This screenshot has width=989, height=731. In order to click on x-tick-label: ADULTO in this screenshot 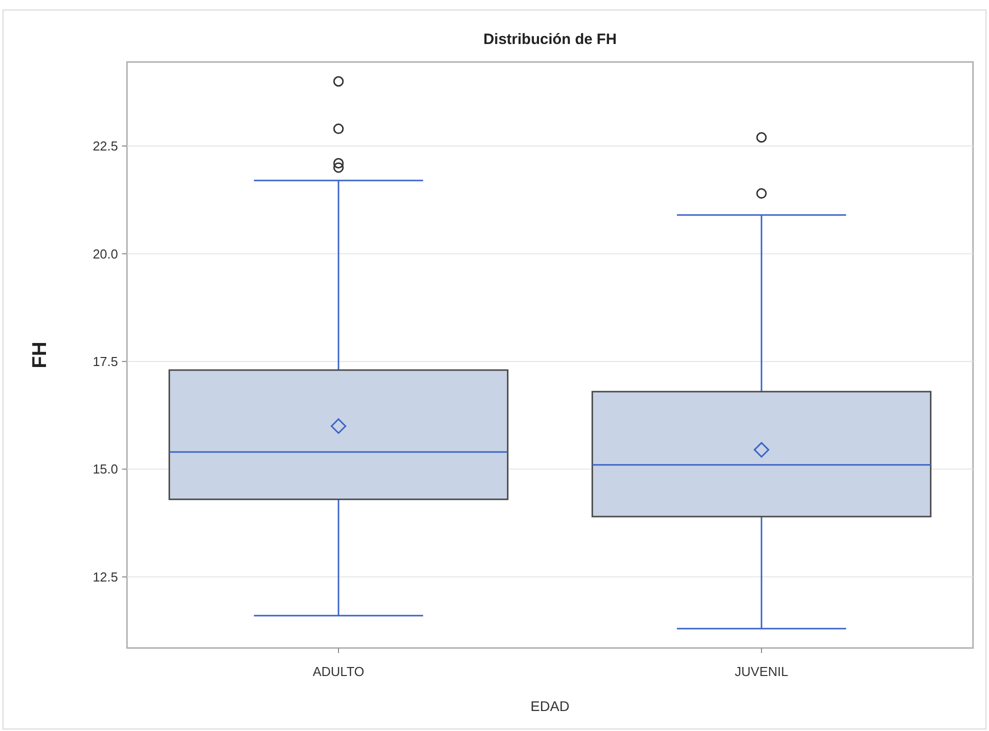, I will do `click(338, 671)`.